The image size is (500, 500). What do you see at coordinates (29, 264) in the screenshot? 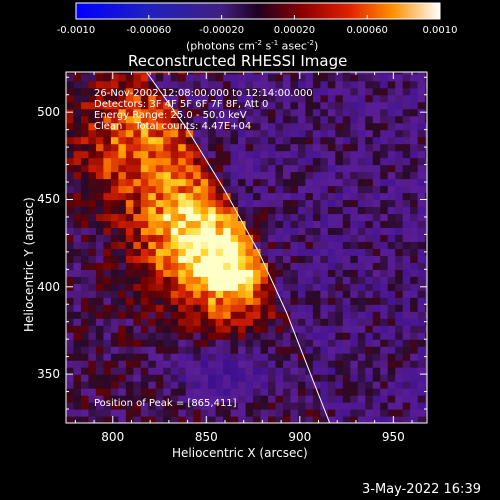
I see `y-axis-label: Heliocentric Y (arcsec)` at bounding box center [29, 264].